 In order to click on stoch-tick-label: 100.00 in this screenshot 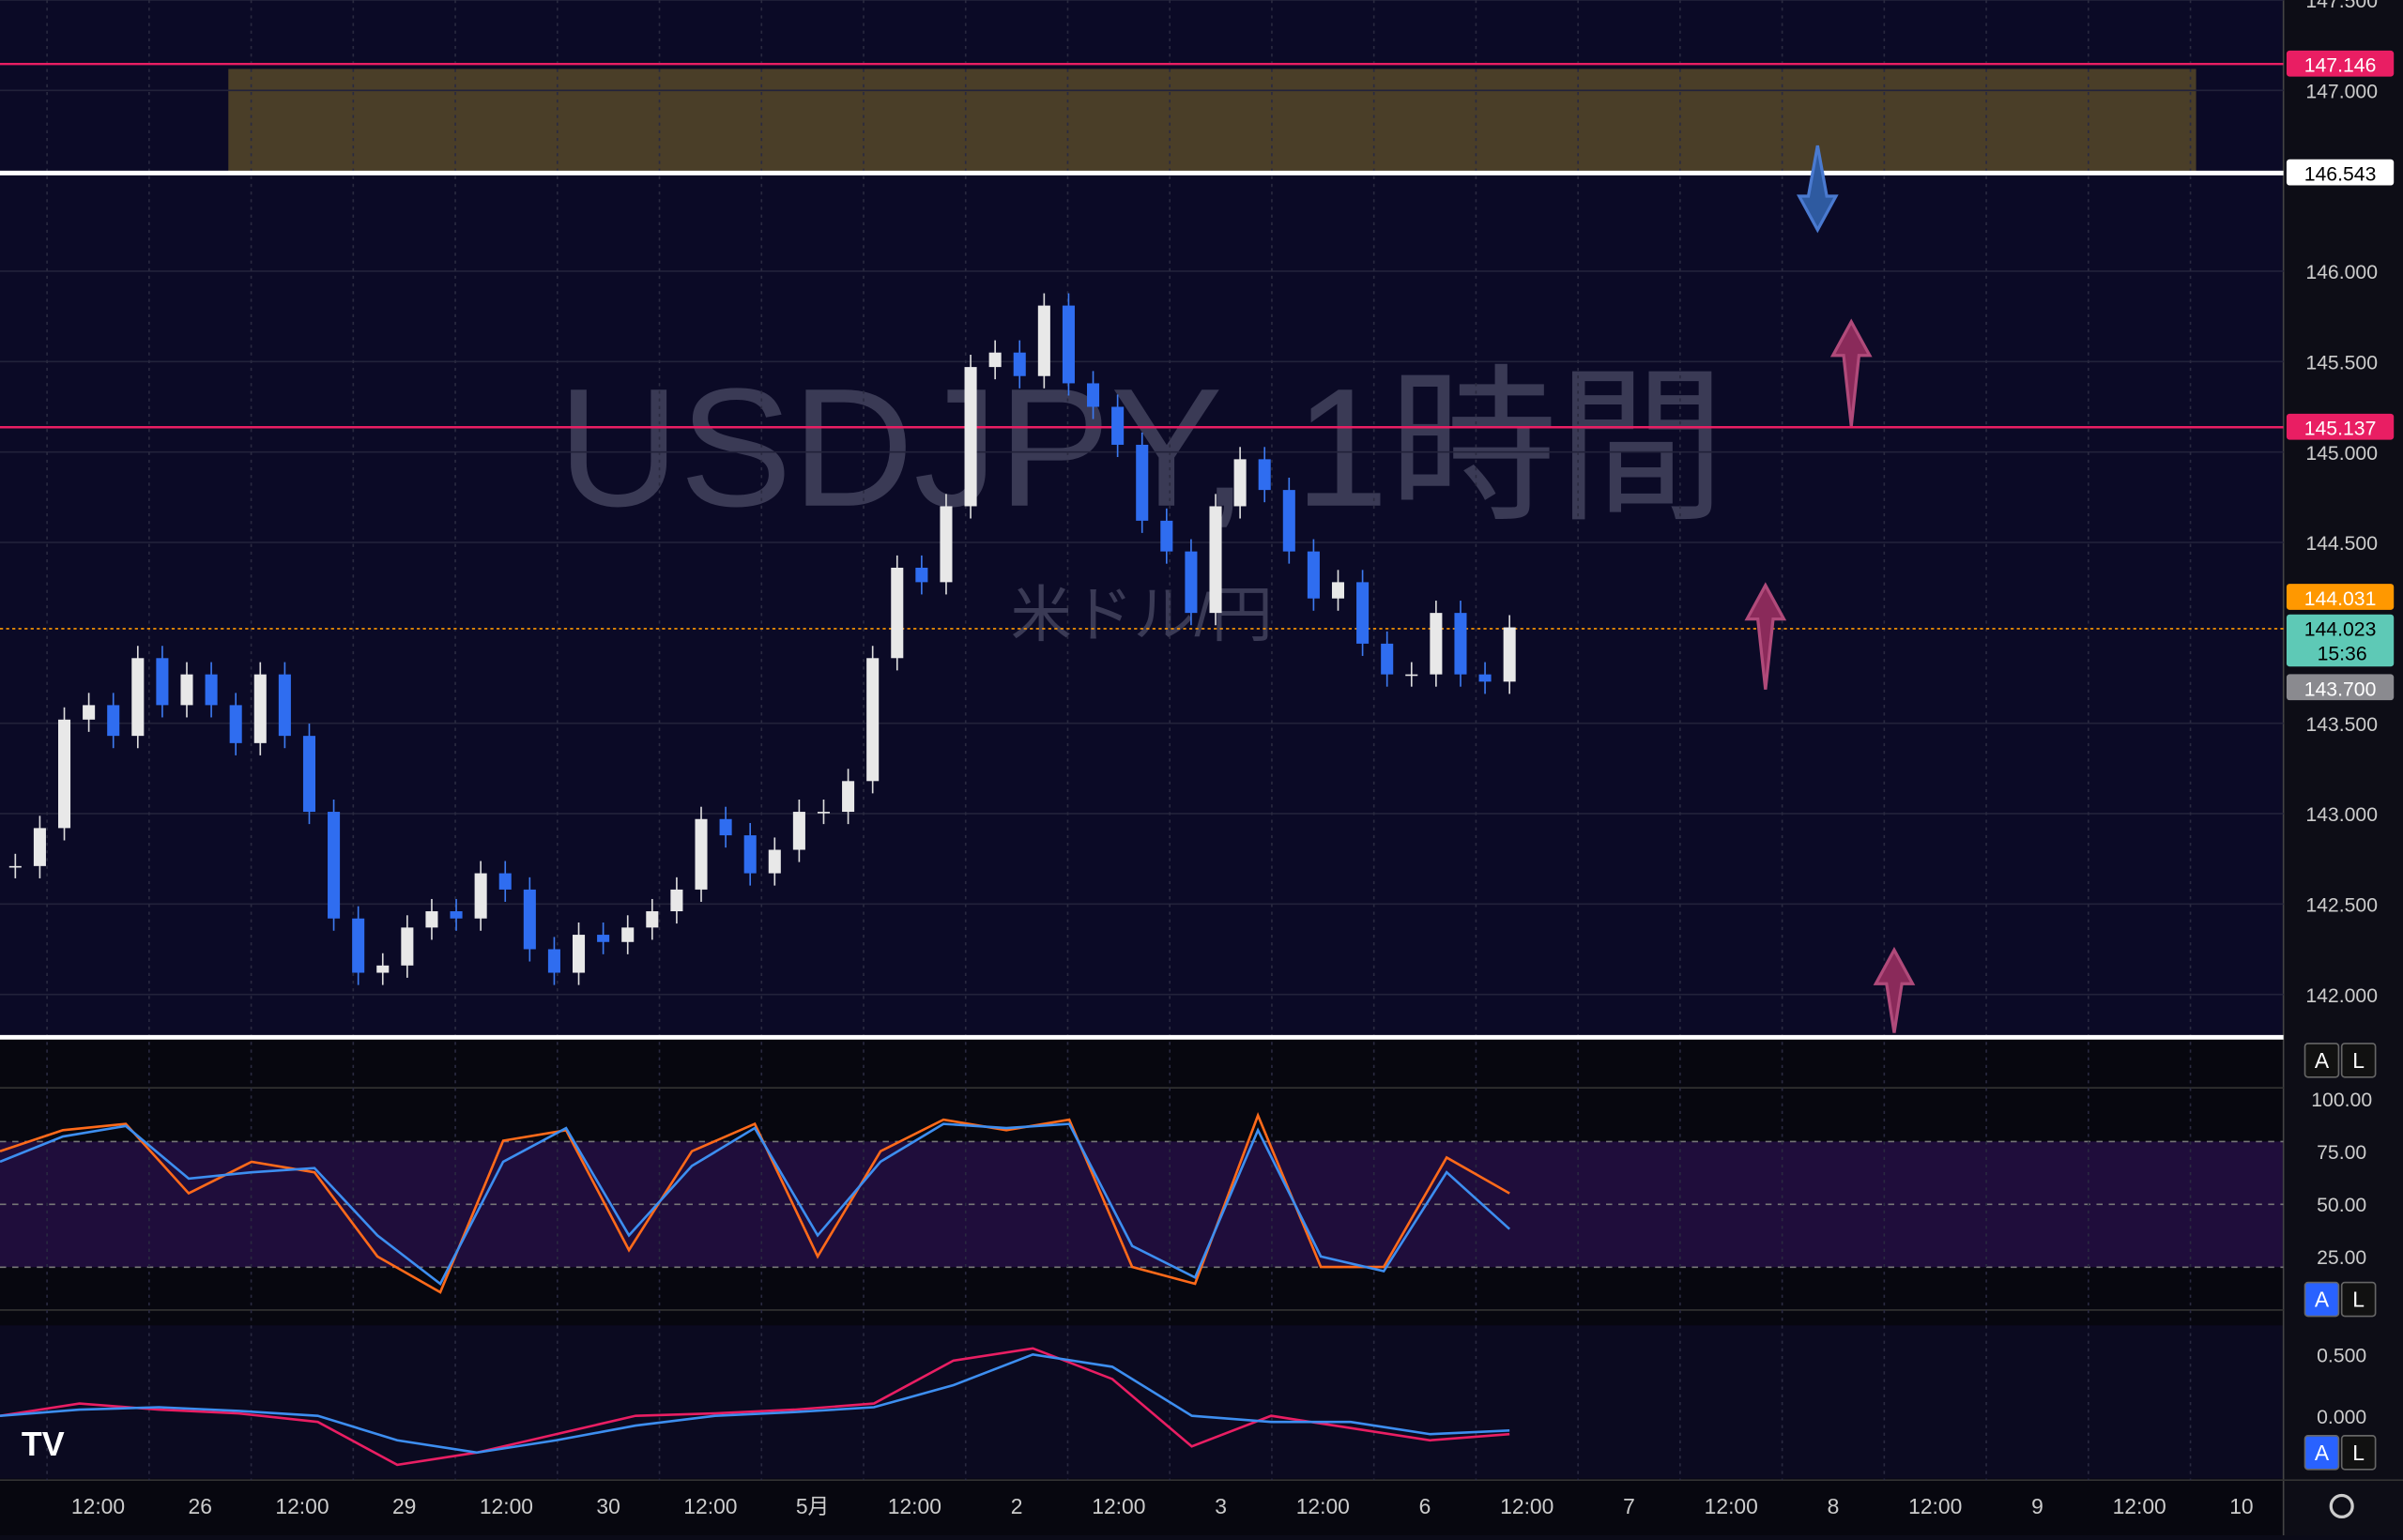, I will do `click(2342, 1100)`.